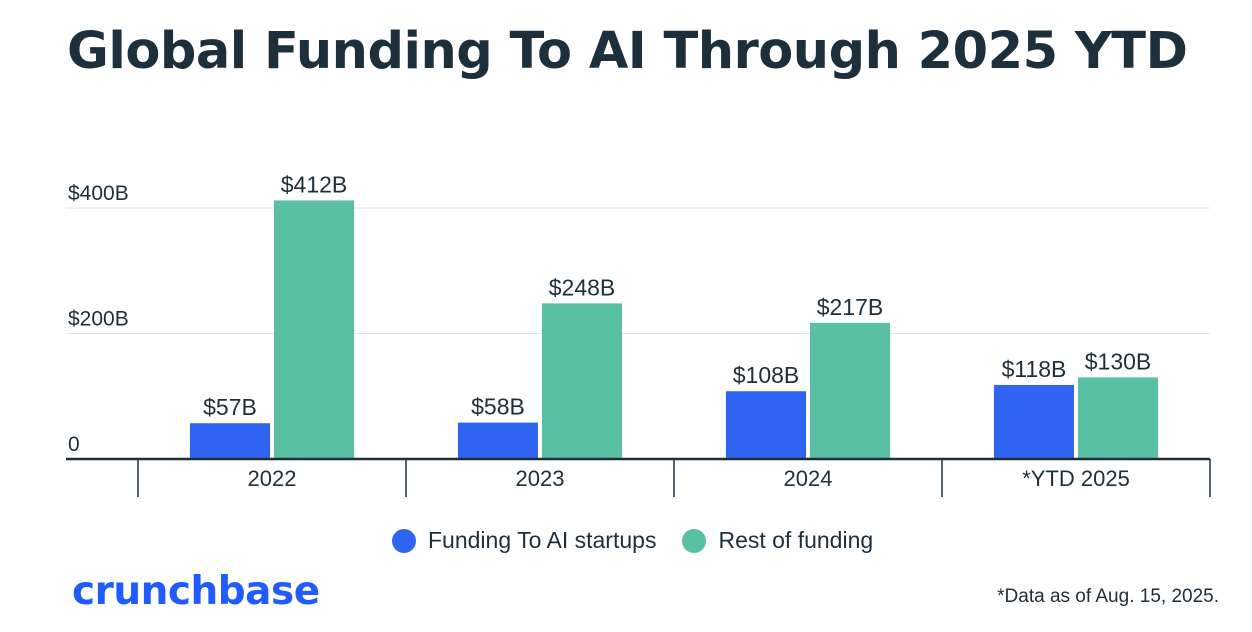  What do you see at coordinates (582, 287) in the screenshot?
I see `data-label: $248B` at bounding box center [582, 287].